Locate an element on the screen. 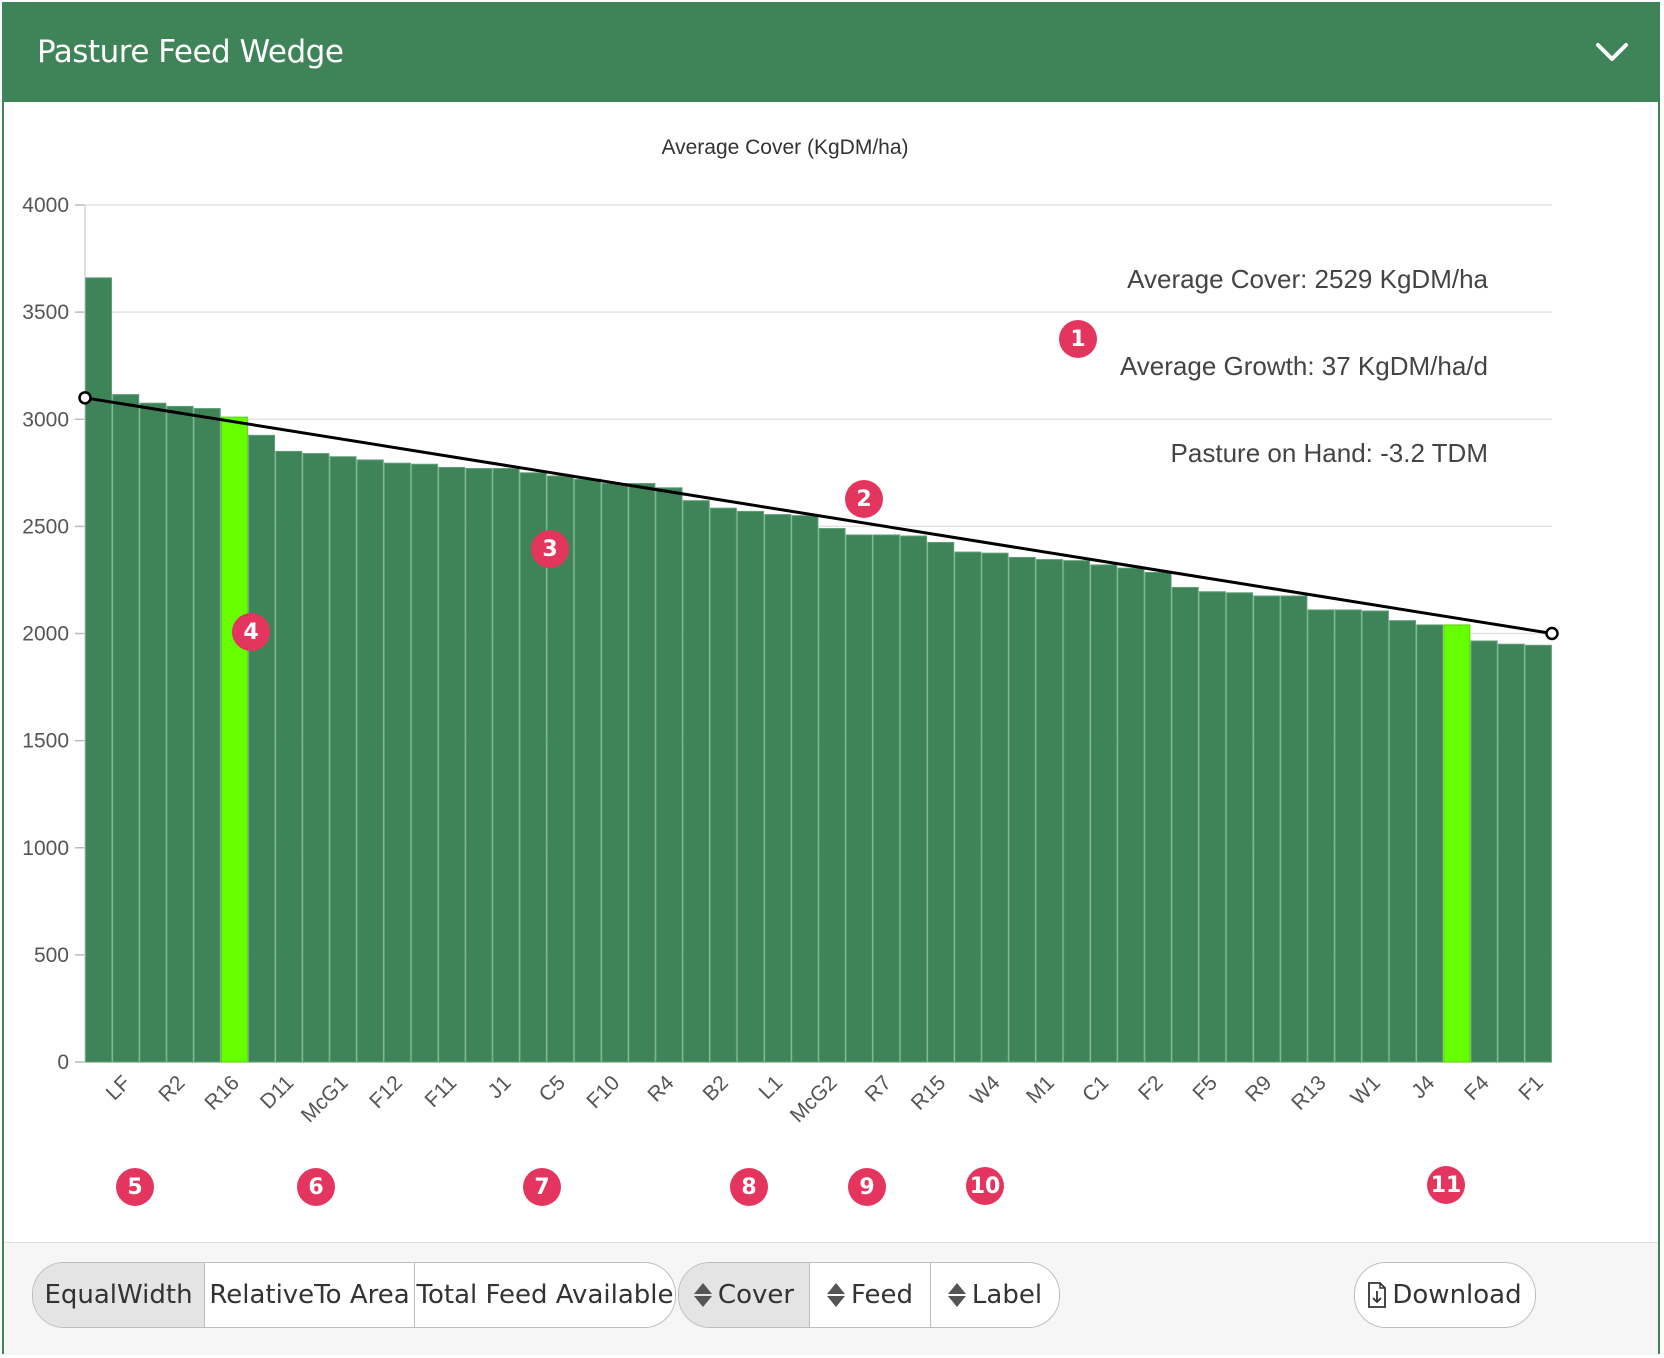 This screenshot has width=1664, height=1358. download-button: Download is located at coordinates (1445, 1295).